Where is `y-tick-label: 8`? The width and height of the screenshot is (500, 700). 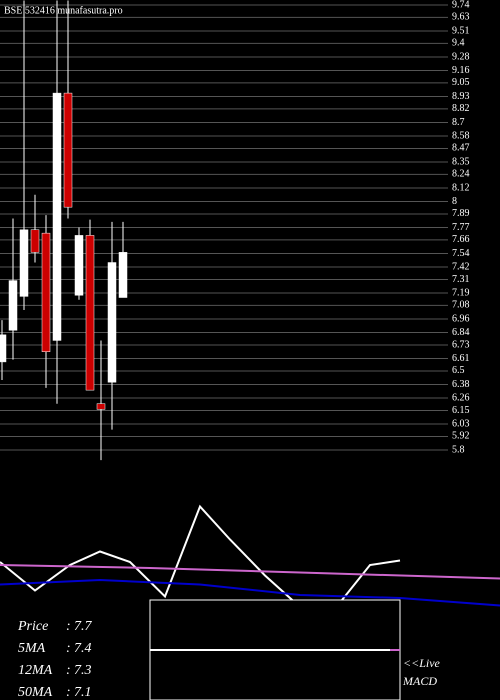
y-tick-label: 8 is located at coordinates (454, 201).